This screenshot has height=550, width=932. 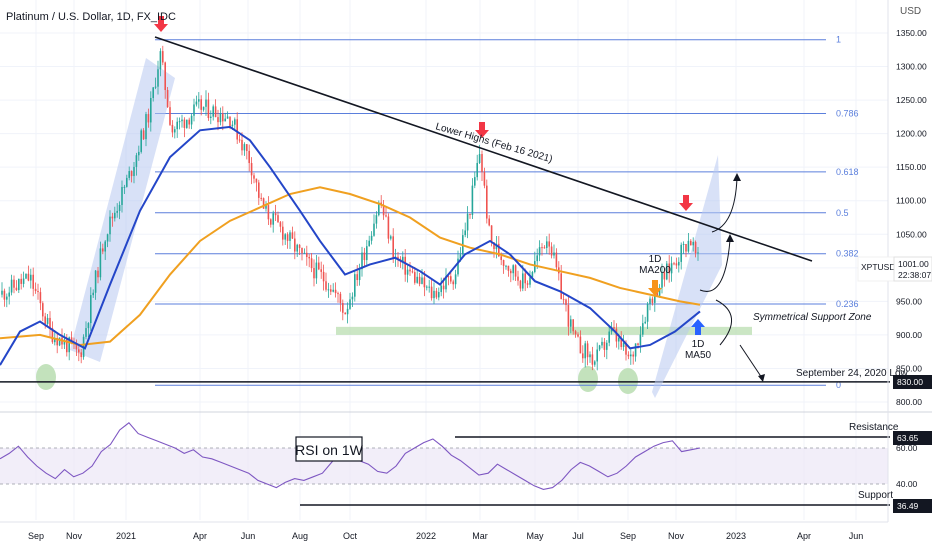 I want to click on ma50-label-line2: MA50, so click(x=698, y=355).